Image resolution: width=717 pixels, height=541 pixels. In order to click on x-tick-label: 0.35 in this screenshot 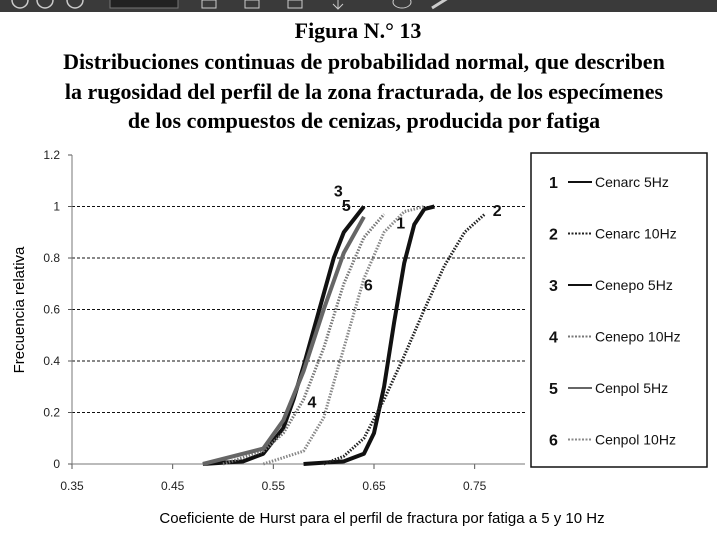, I will do `click(72, 486)`.